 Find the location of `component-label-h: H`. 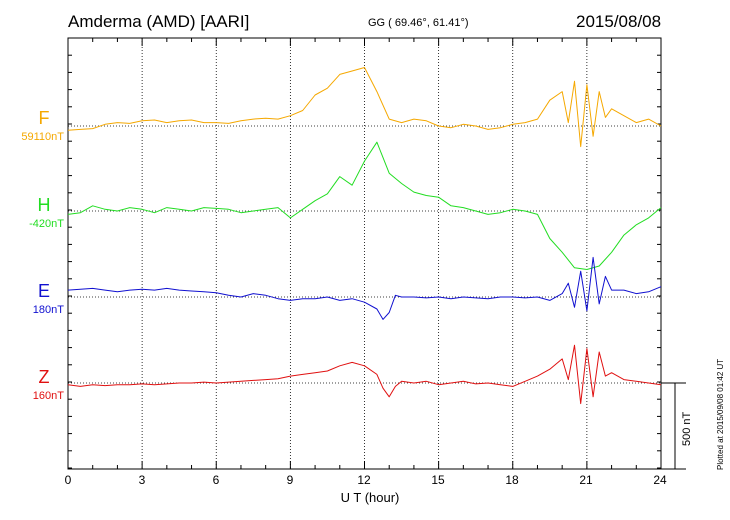

component-label-h: H is located at coordinates (44, 205).